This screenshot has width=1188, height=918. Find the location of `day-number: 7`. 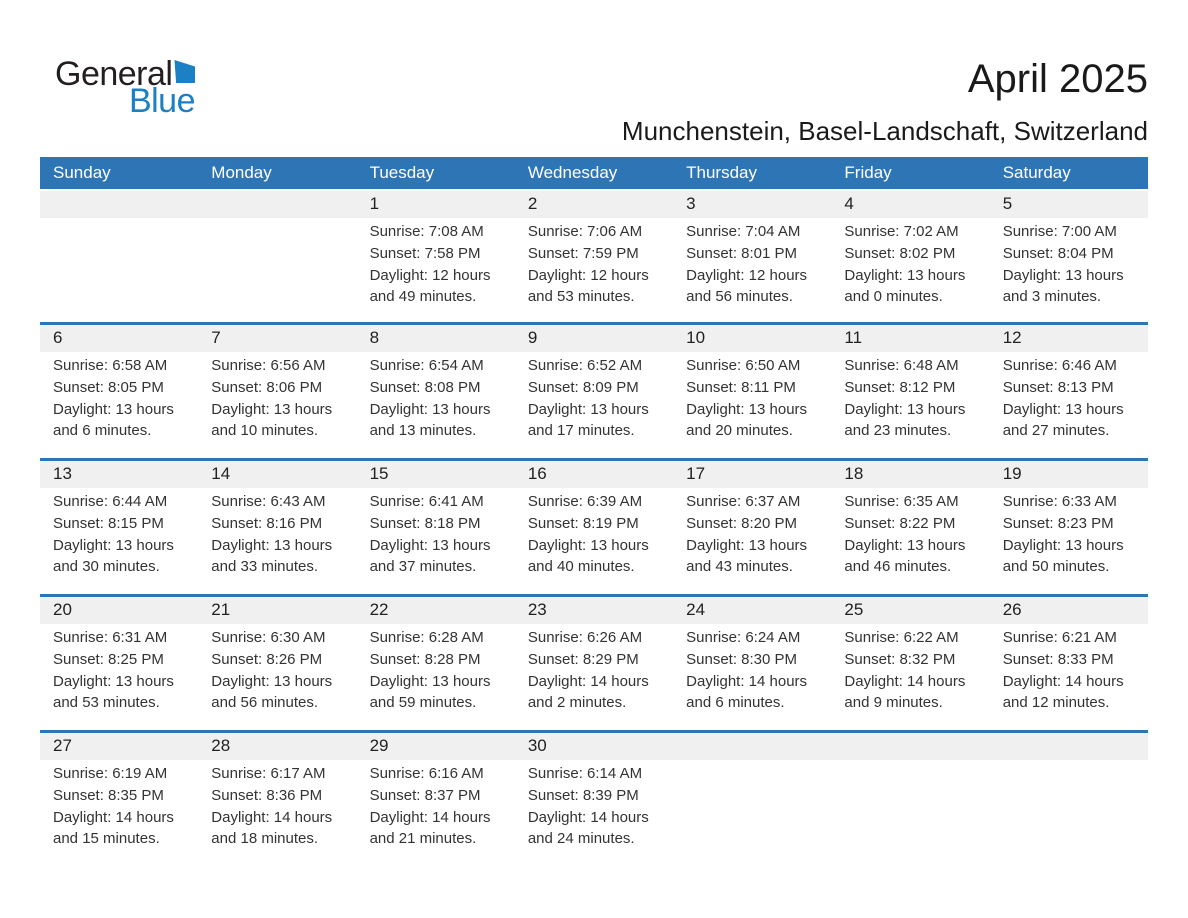

day-number: 7 is located at coordinates (216, 337).